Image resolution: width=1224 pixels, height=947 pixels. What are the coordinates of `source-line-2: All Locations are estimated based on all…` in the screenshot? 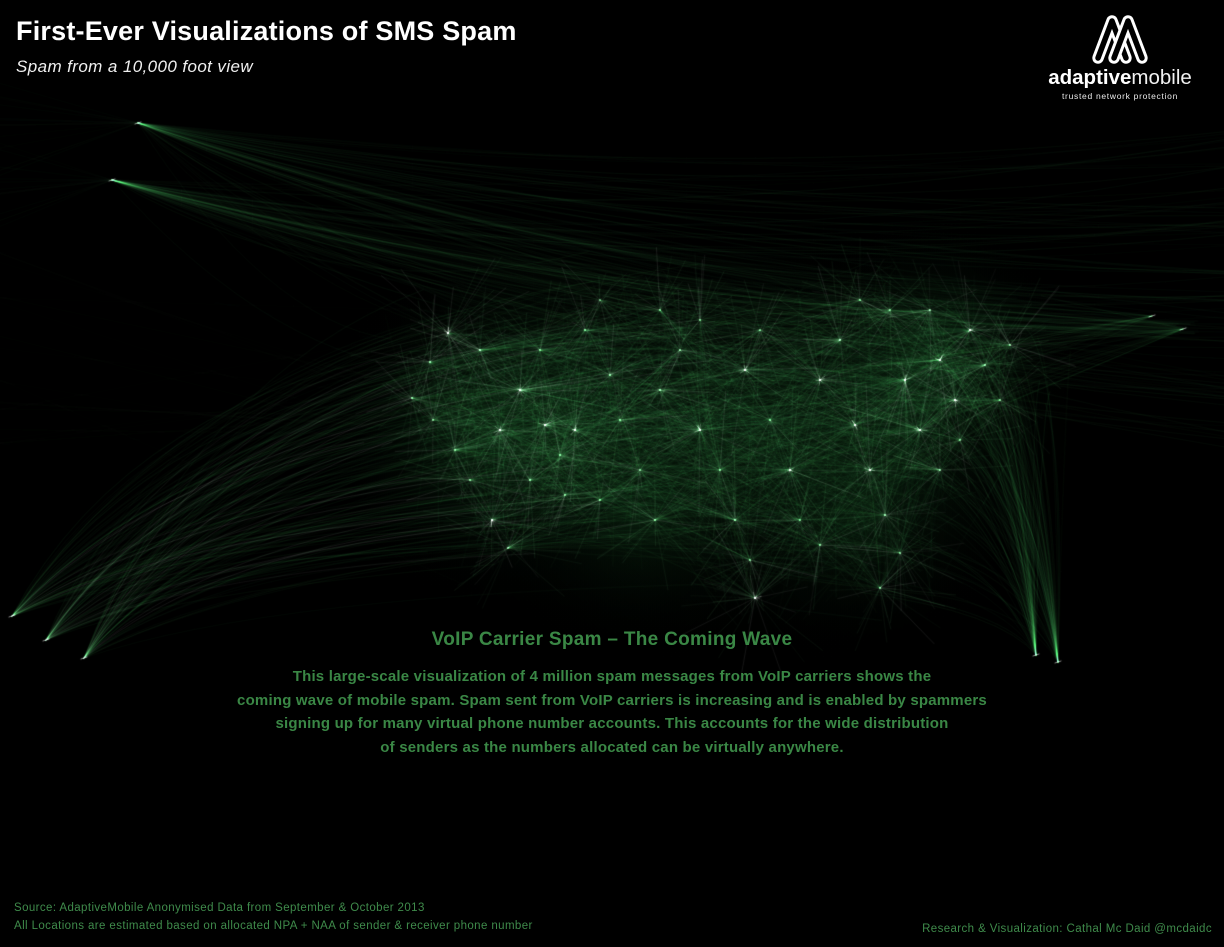 It's located at (273, 926).